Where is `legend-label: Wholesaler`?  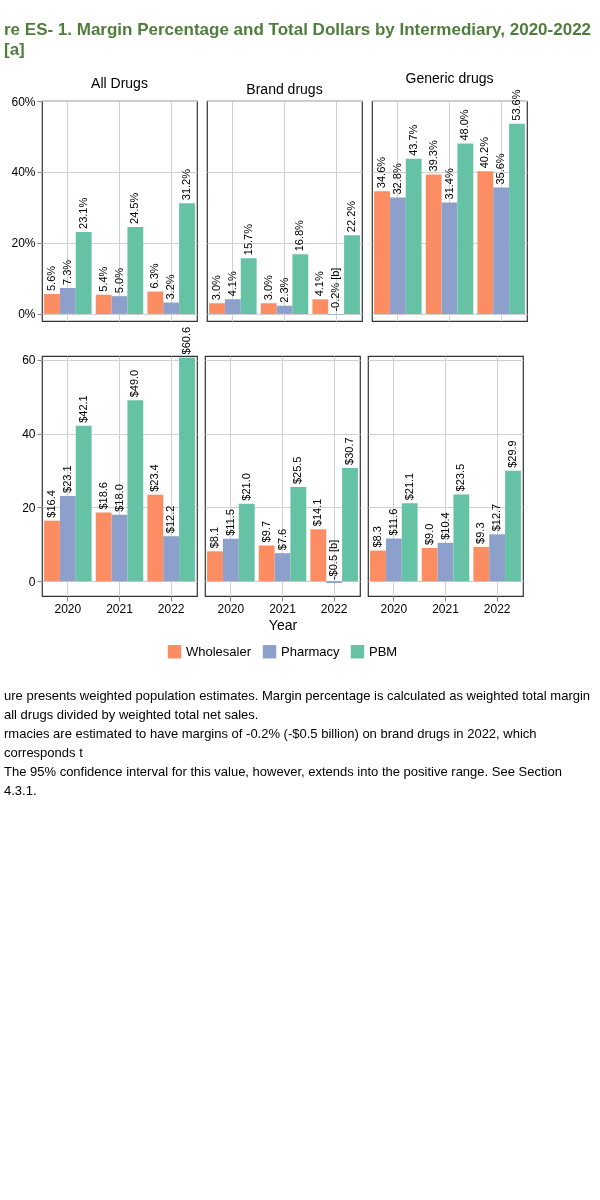 legend-label: Wholesaler is located at coordinates (219, 651).